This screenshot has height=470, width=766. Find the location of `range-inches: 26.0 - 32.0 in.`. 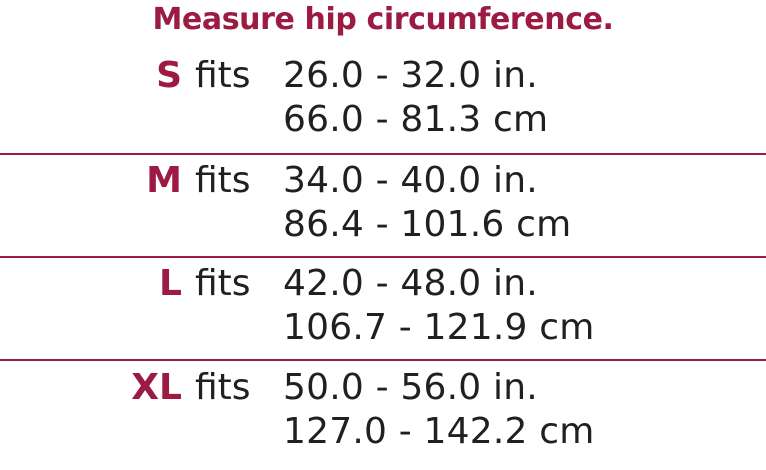

range-inches: 26.0 - 32.0 in. is located at coordinates (410, 75).